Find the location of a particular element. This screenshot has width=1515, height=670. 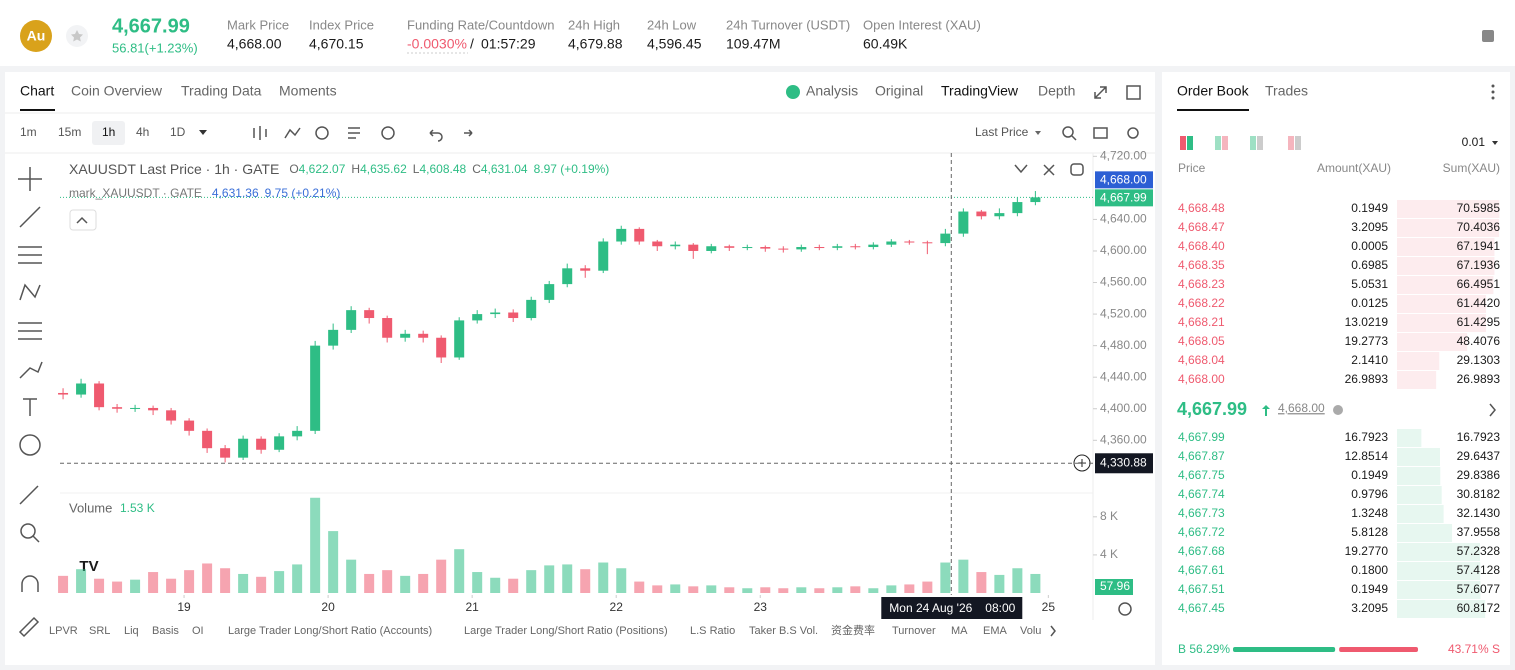

book-tab: Trades is located at coordinates (1286, 91).